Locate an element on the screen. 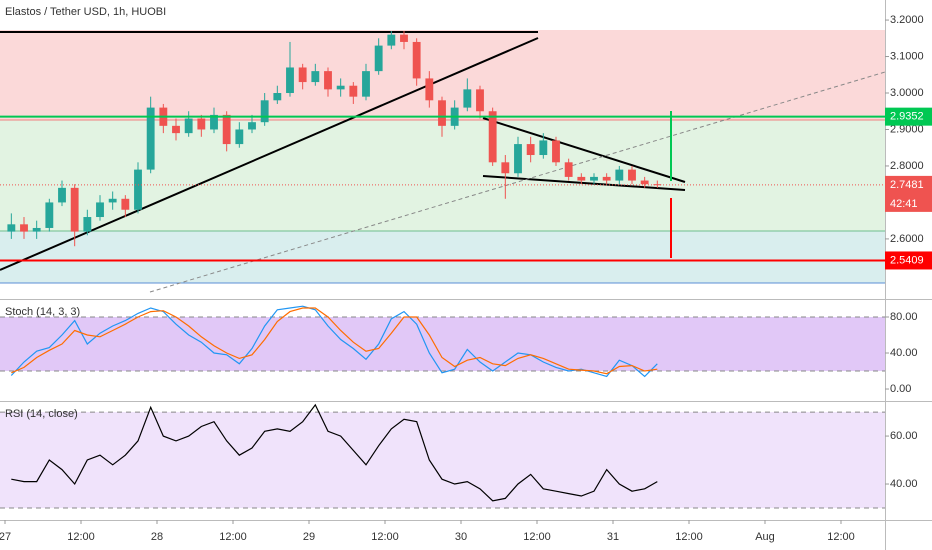 The height and width of the screenshot is (550, 932). band is located at coordinates (442, 344).